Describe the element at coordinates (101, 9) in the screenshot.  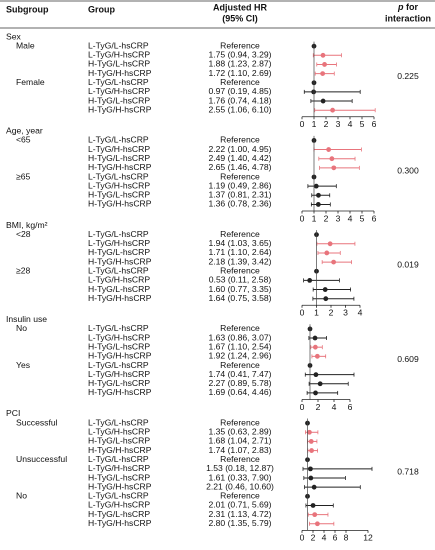
I see `header-group: Group` at that location.